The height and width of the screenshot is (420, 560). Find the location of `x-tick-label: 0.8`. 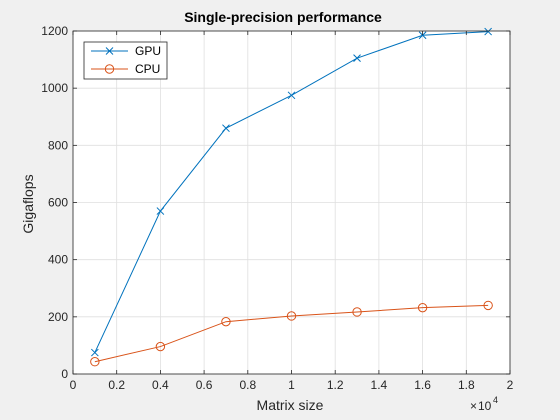

x-tick-label: 0.8 is located at coordinates (247, 385).